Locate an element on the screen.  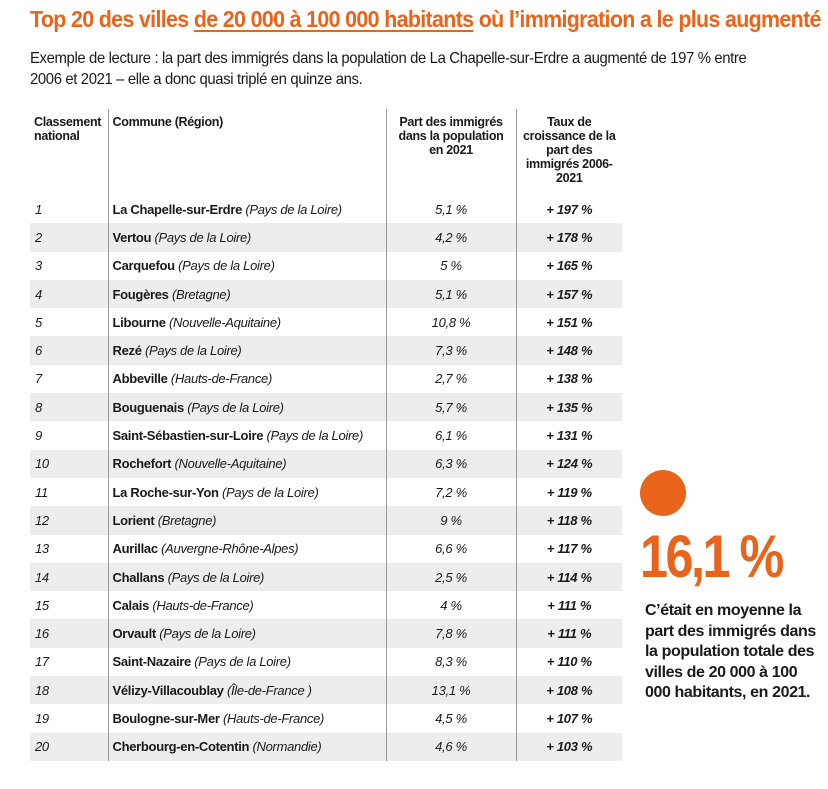
growth-cell: + 110 % is located at coordinates (569, 662).